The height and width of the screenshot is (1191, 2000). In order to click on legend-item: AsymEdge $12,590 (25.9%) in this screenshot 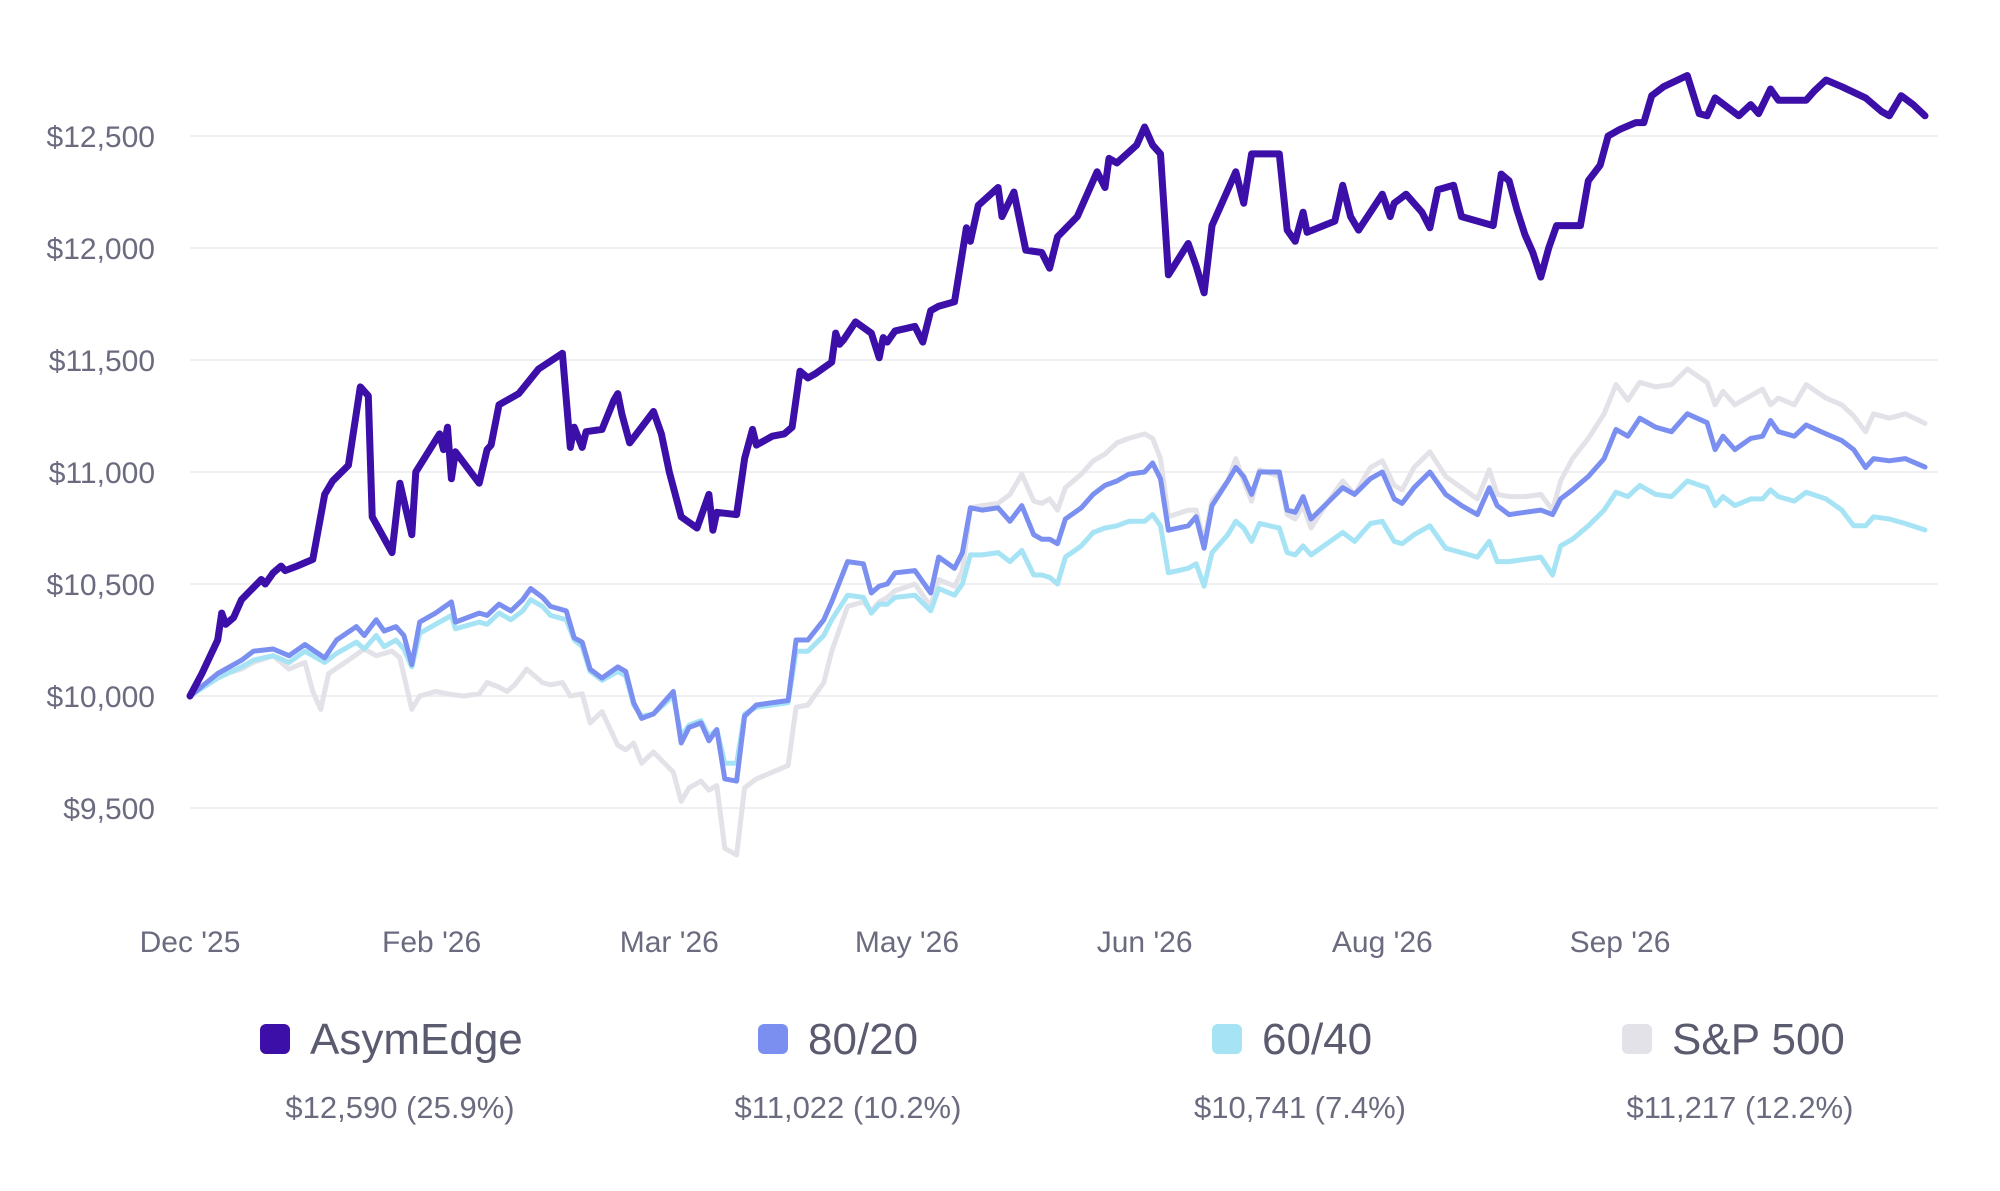, I will do `click(391, 1070)`.